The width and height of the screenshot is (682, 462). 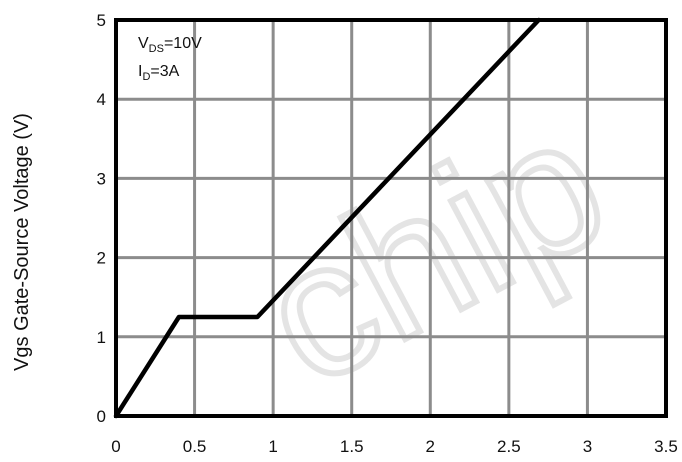 What do you see at coordinates (101, 337) in the screenshot?
I see `y-tick-label: 1` at bounding box center [101, 337].